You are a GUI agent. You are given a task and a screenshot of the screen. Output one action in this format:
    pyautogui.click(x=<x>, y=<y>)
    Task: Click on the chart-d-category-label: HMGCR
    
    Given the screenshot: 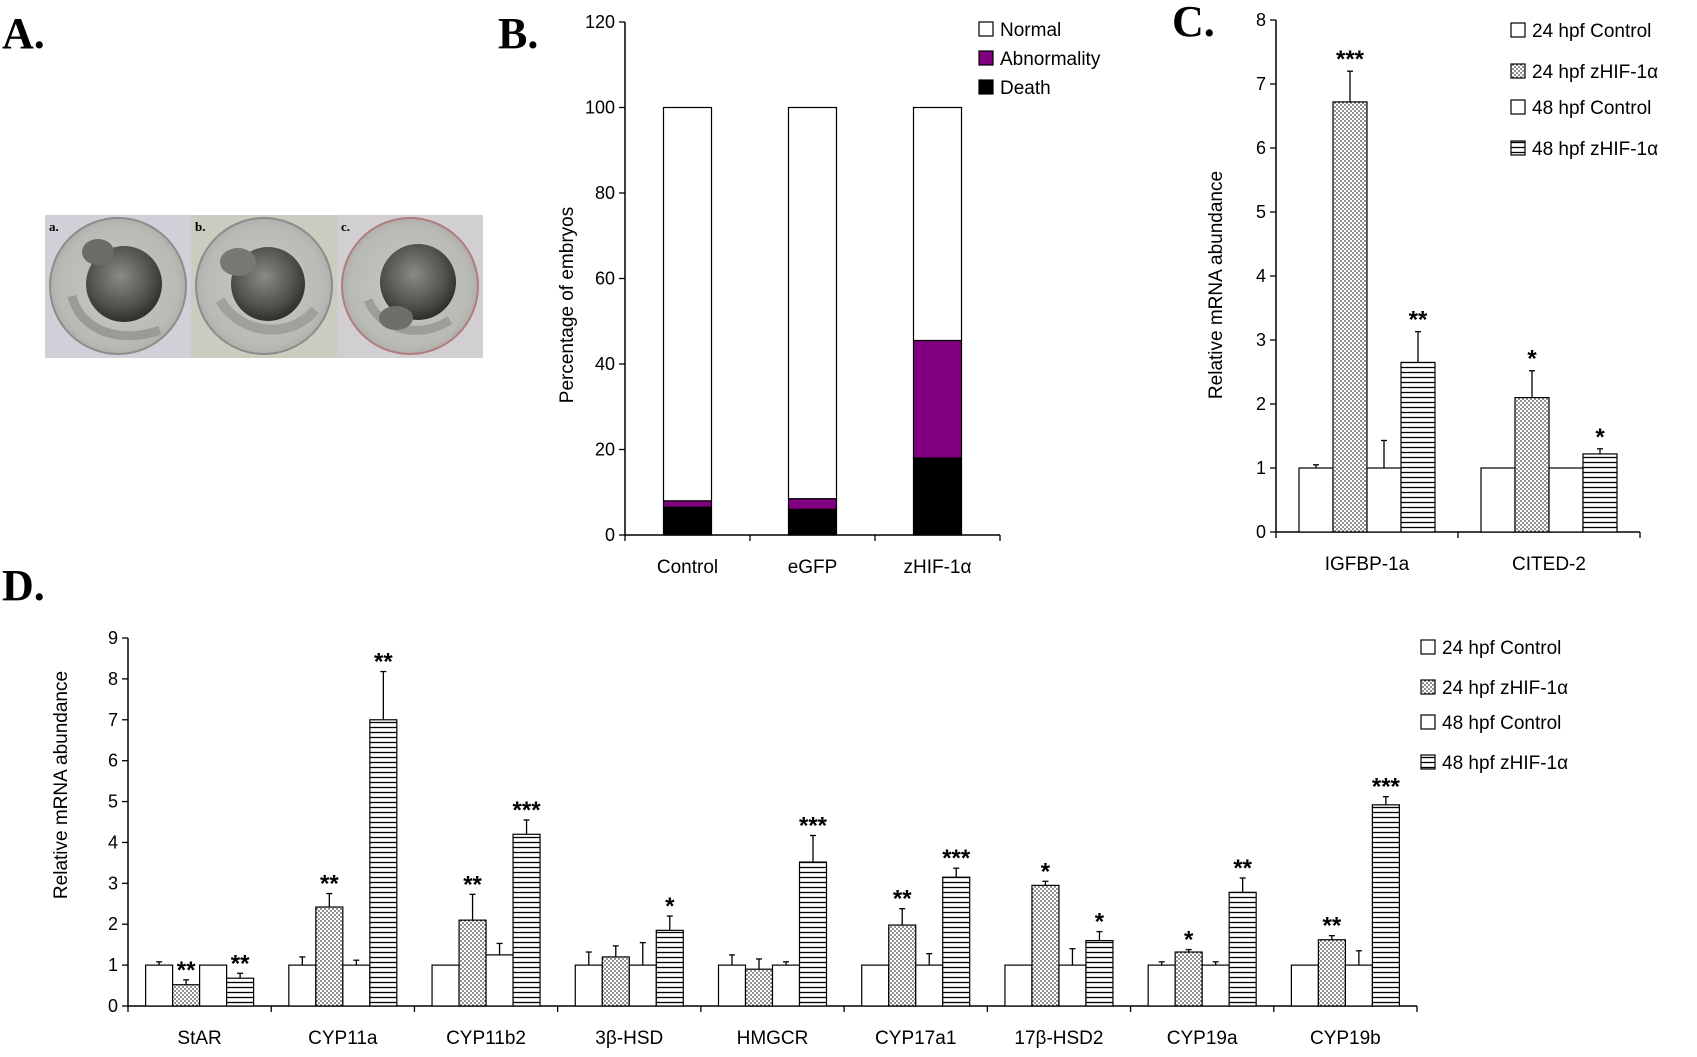 What is the action you would take?
    pyautogui.click(x=773, y=1038)
    